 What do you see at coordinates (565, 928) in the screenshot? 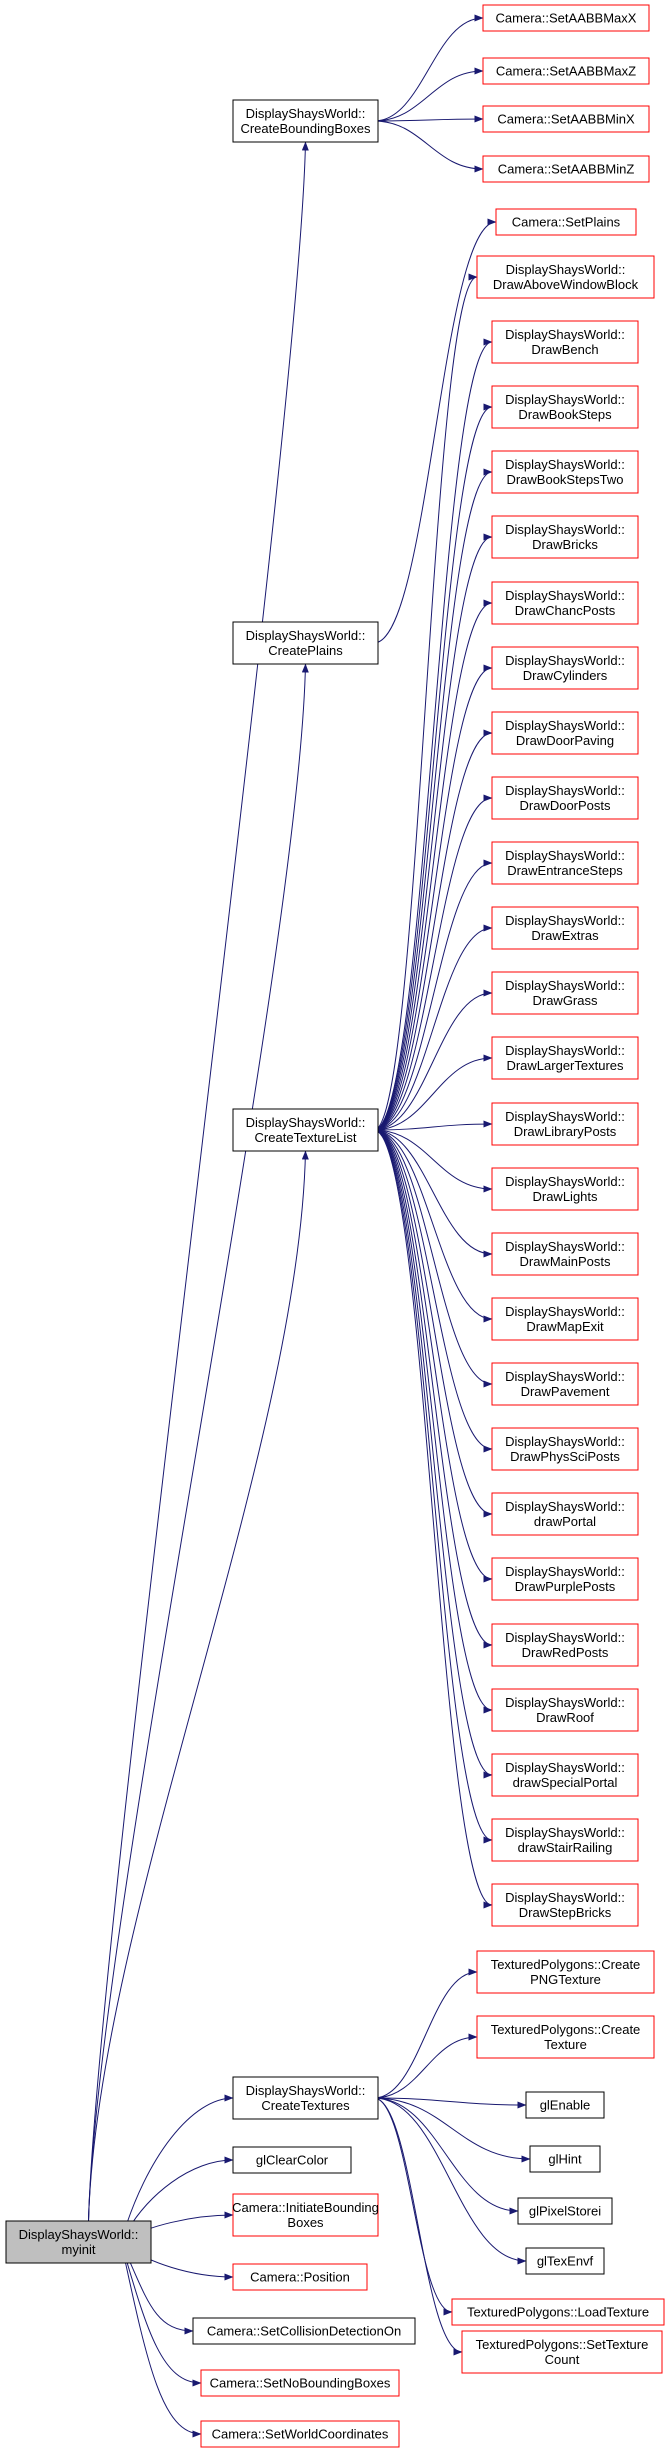
I see `node-draw-extras: DisplayShaysWorld::DrawExtras` at bounding box center [565, 928].